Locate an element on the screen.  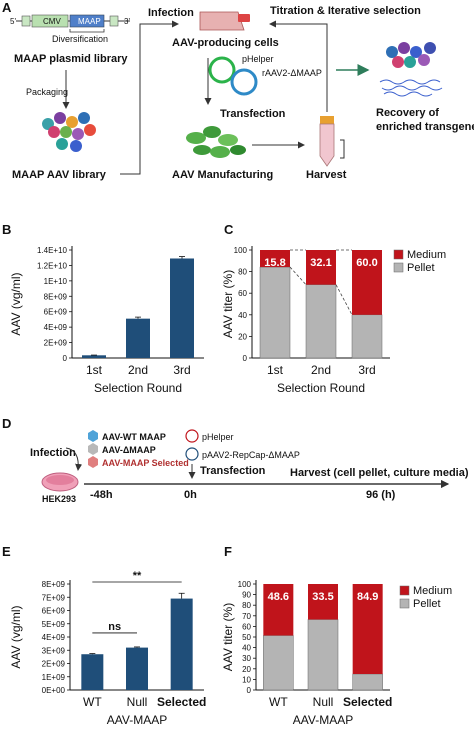
x-axis-title-b: Selection Round is located at coordinates (138, 388).